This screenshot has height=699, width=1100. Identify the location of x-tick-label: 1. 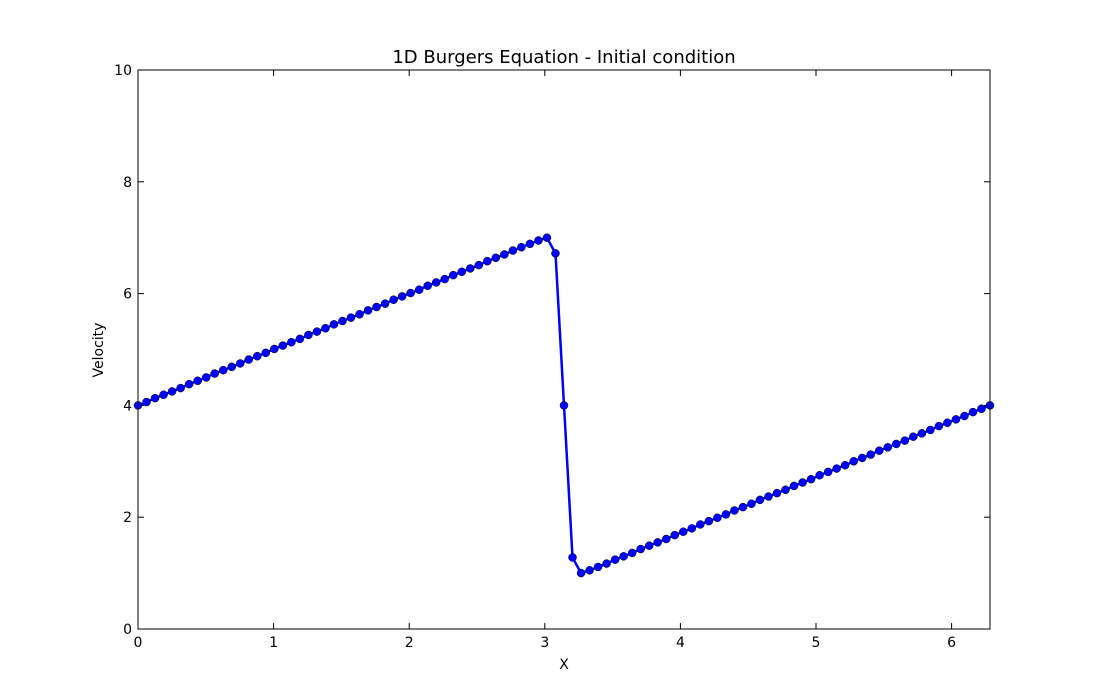
(273, 643).